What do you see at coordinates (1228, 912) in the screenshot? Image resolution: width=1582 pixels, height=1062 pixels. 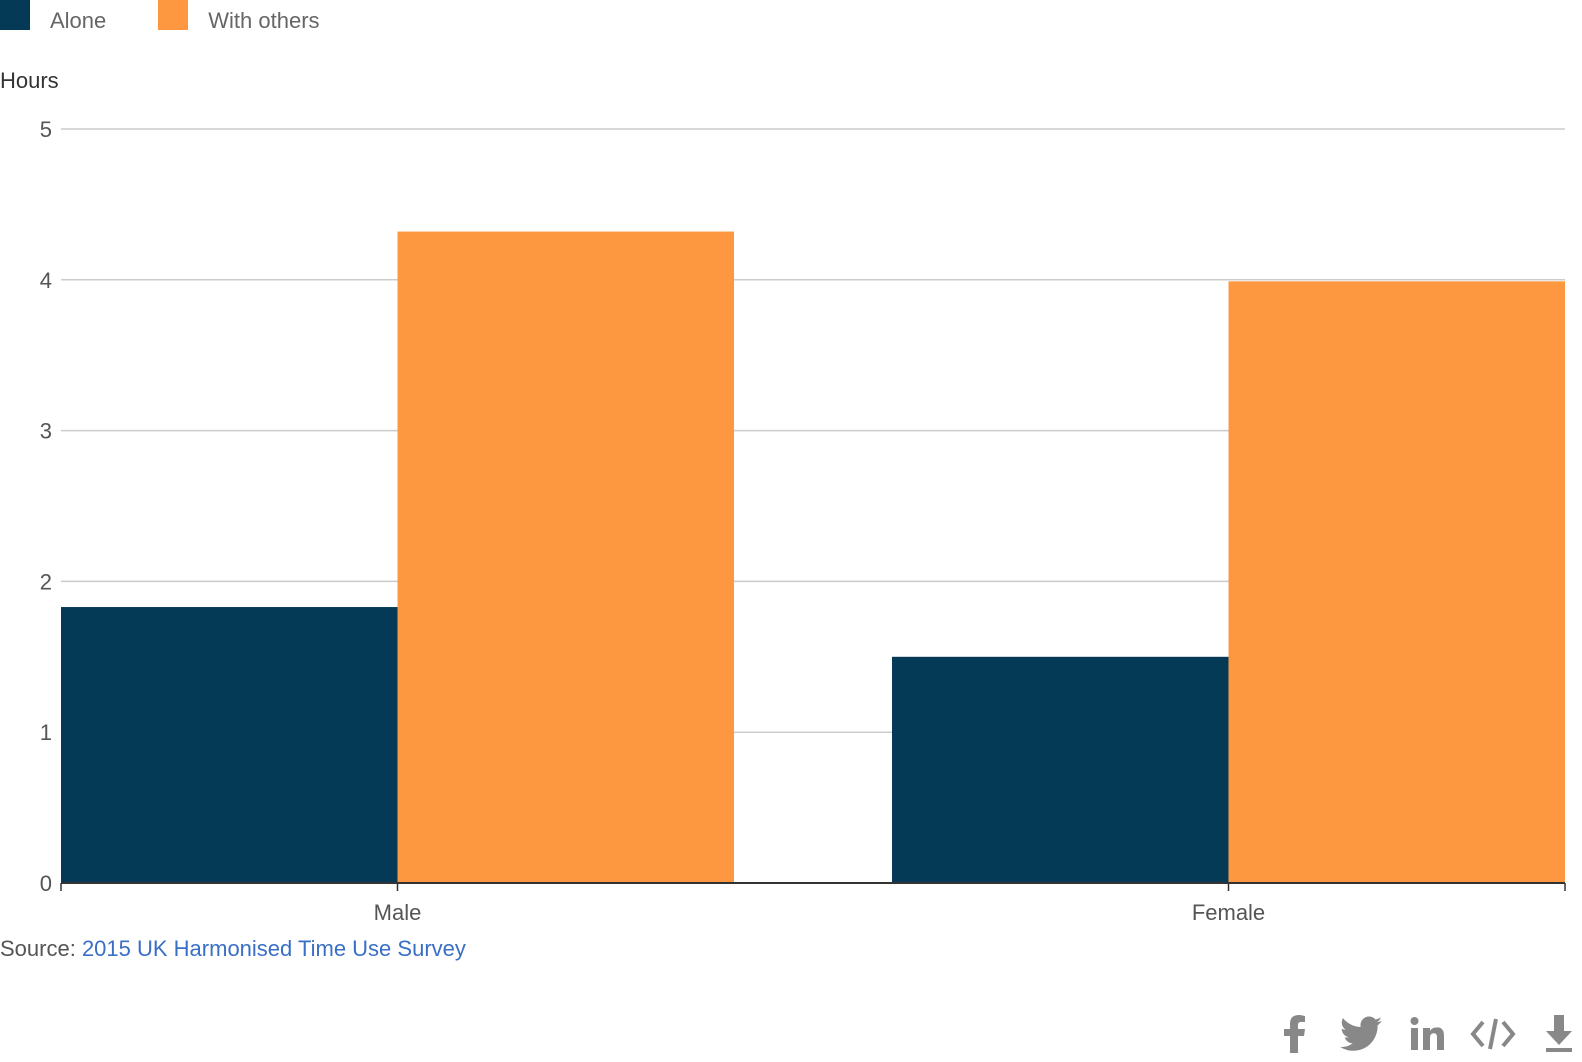 I see `x-tick-label: Female` at bounding box center [1228, 912].